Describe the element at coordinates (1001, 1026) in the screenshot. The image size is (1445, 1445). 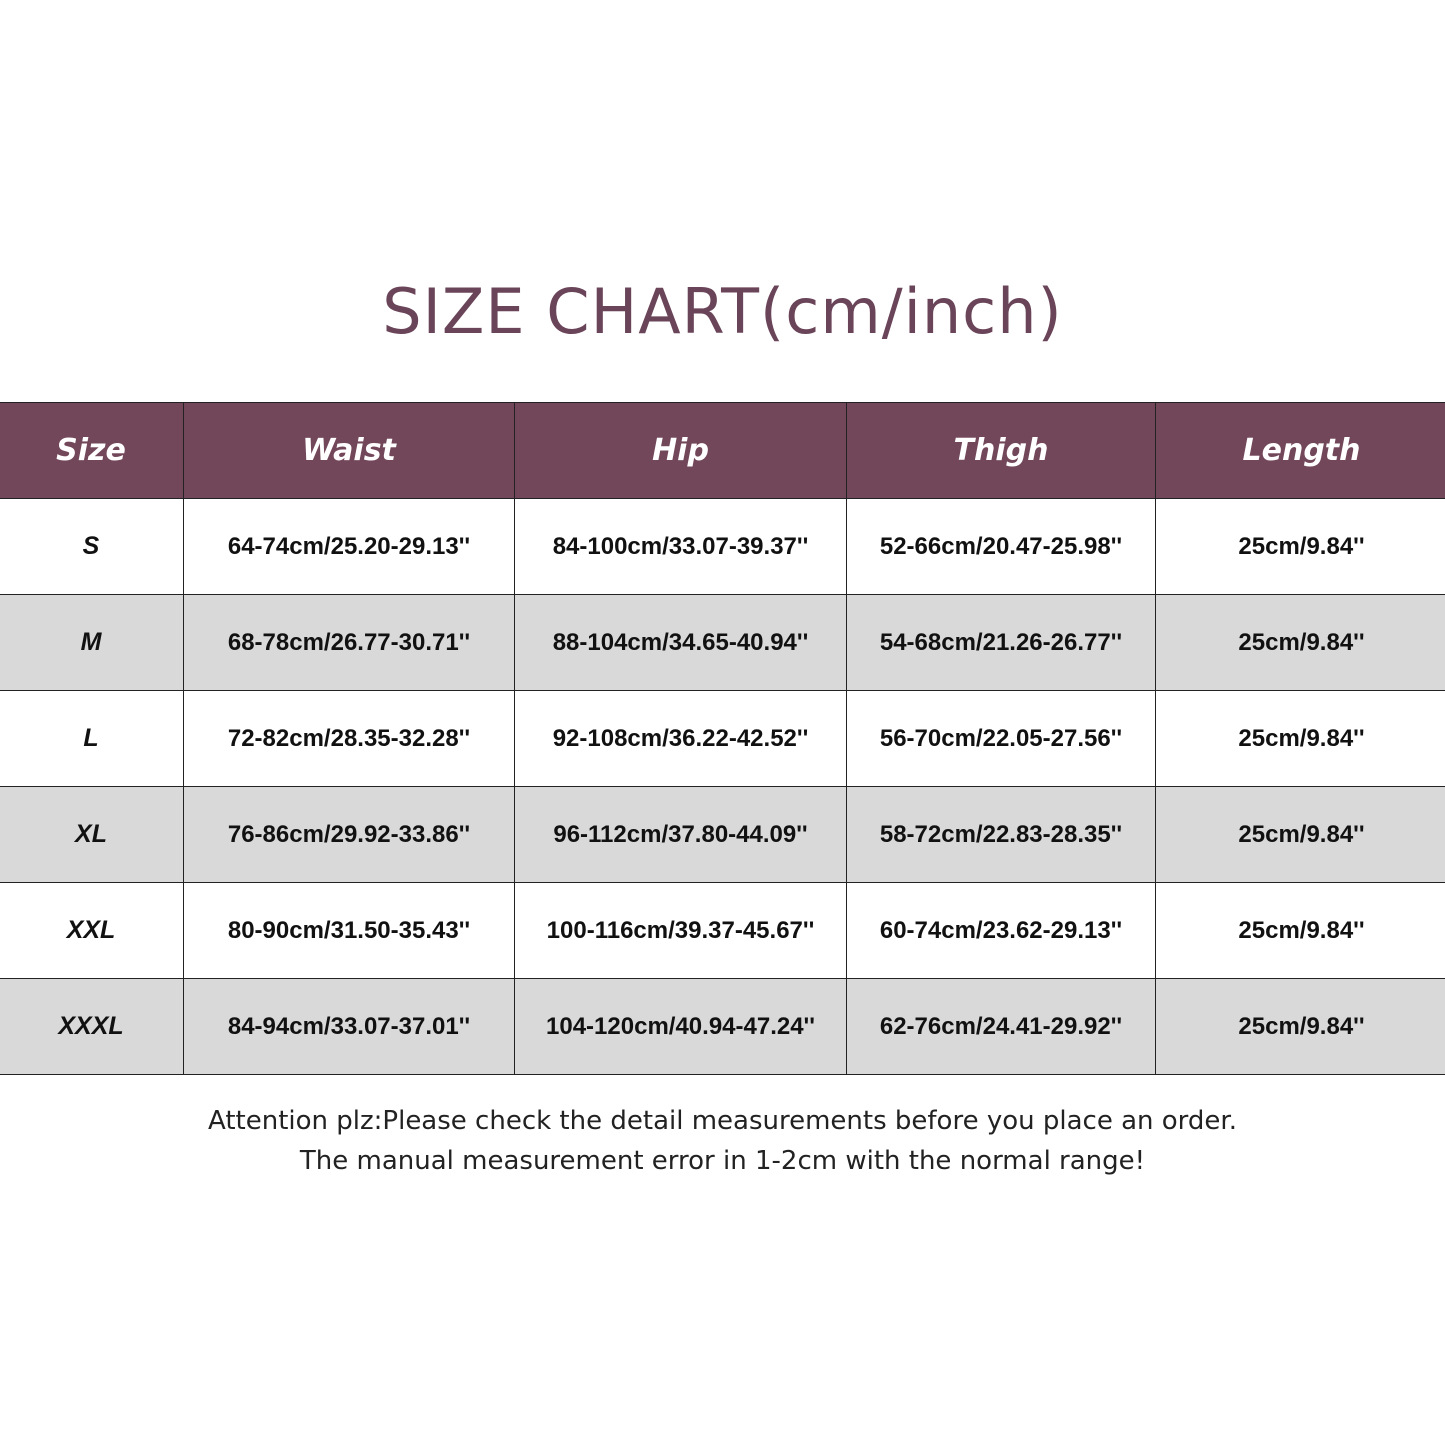
I see `cell-thigh: 62-76cm/24.41-29.92''` at that location.